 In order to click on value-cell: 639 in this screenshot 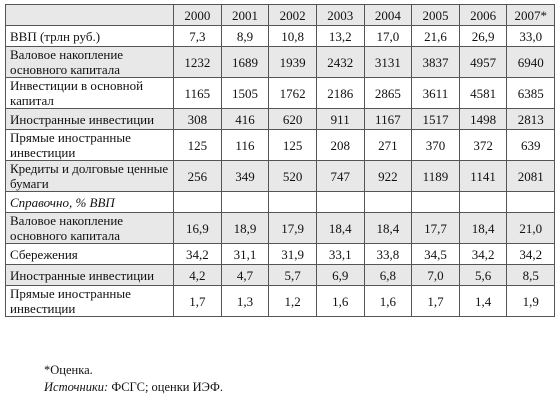, I will do `click(530, 145)`.